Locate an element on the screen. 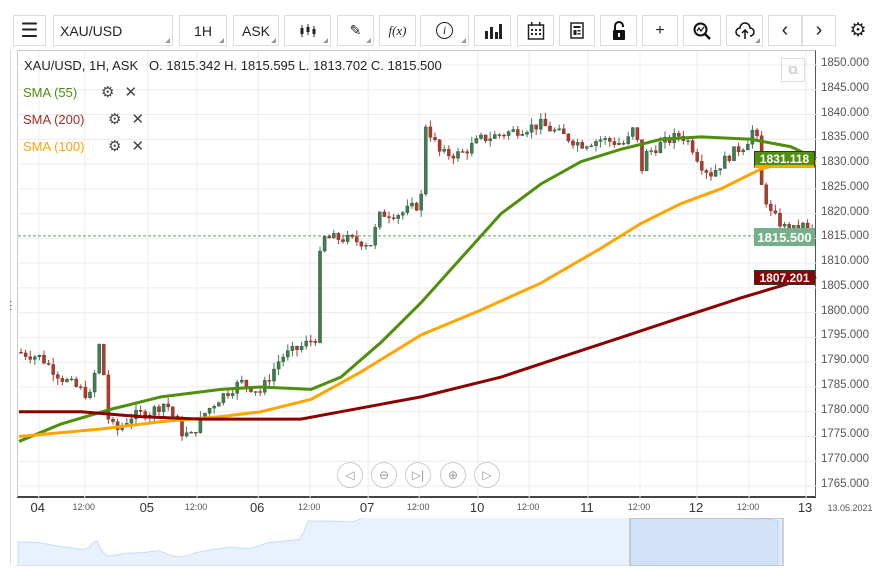 This screenshot has width=883, height=570. menu-button: ☰ is located at coordinates (29, 30).